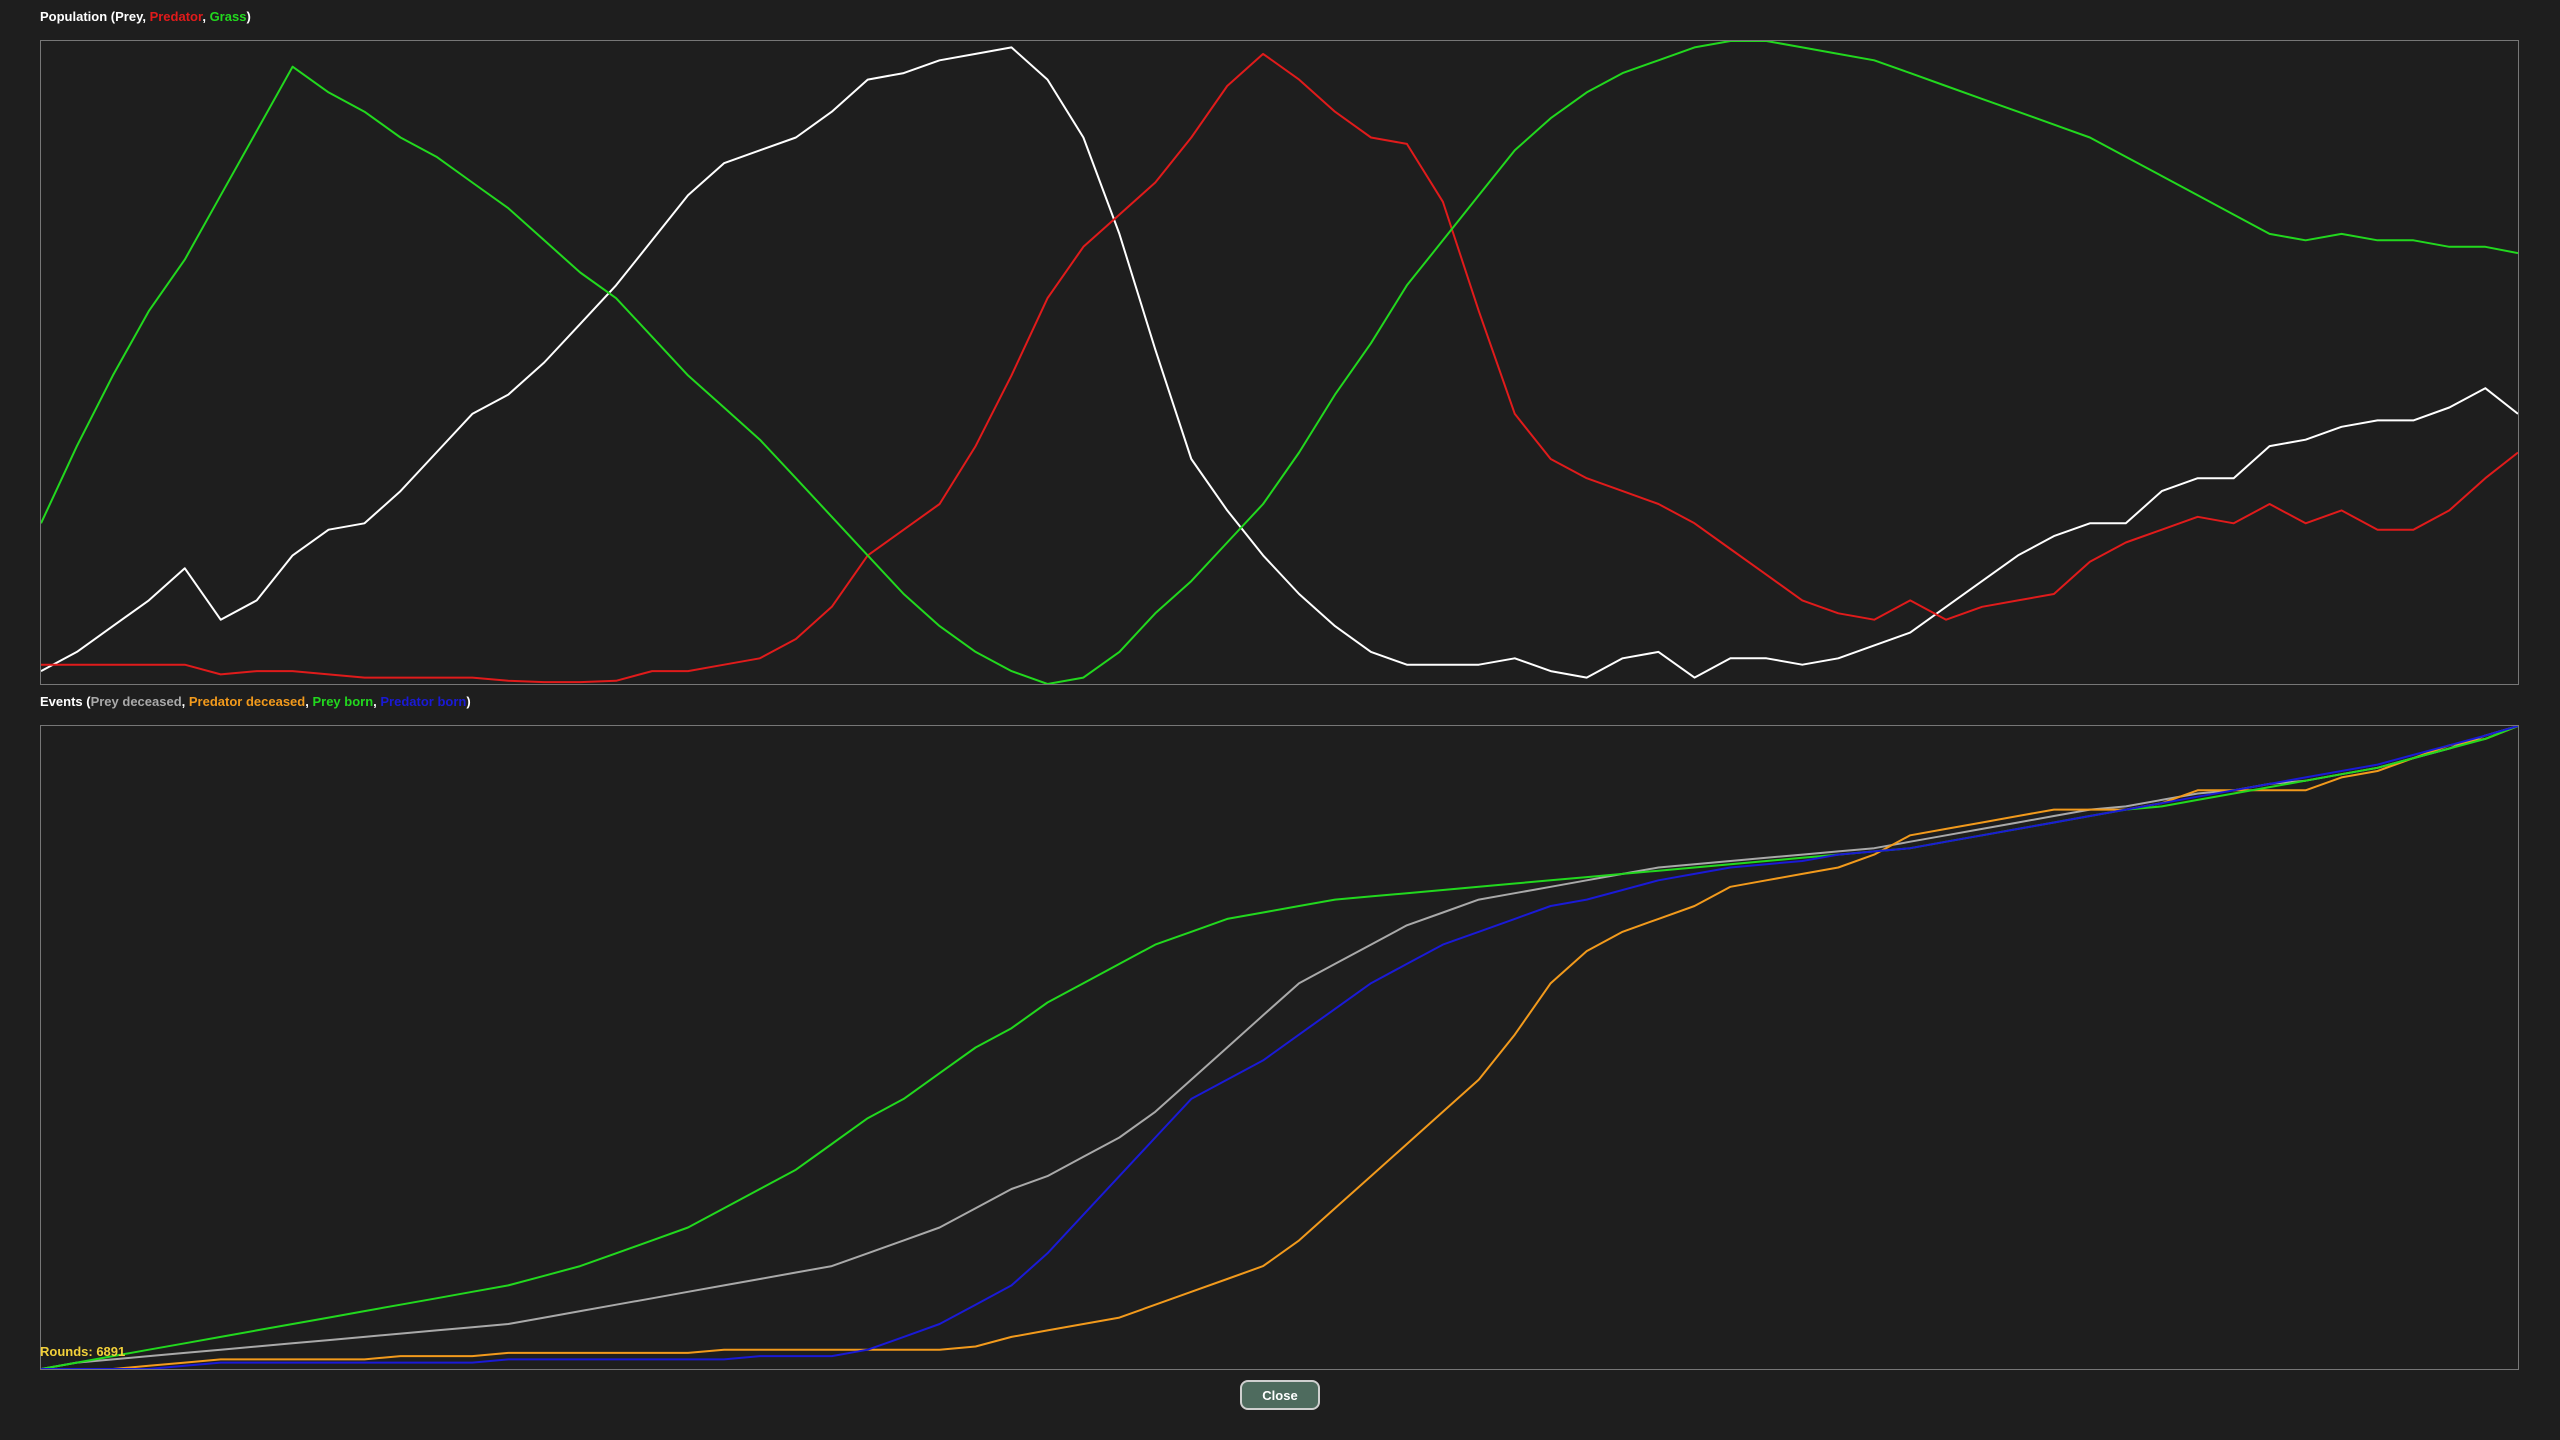 The height and width of the screenshot is (1440, 2560). Describe the element at coordinates (176, 16) in the screenshot. I see `legend-predator: Predator` at that location.